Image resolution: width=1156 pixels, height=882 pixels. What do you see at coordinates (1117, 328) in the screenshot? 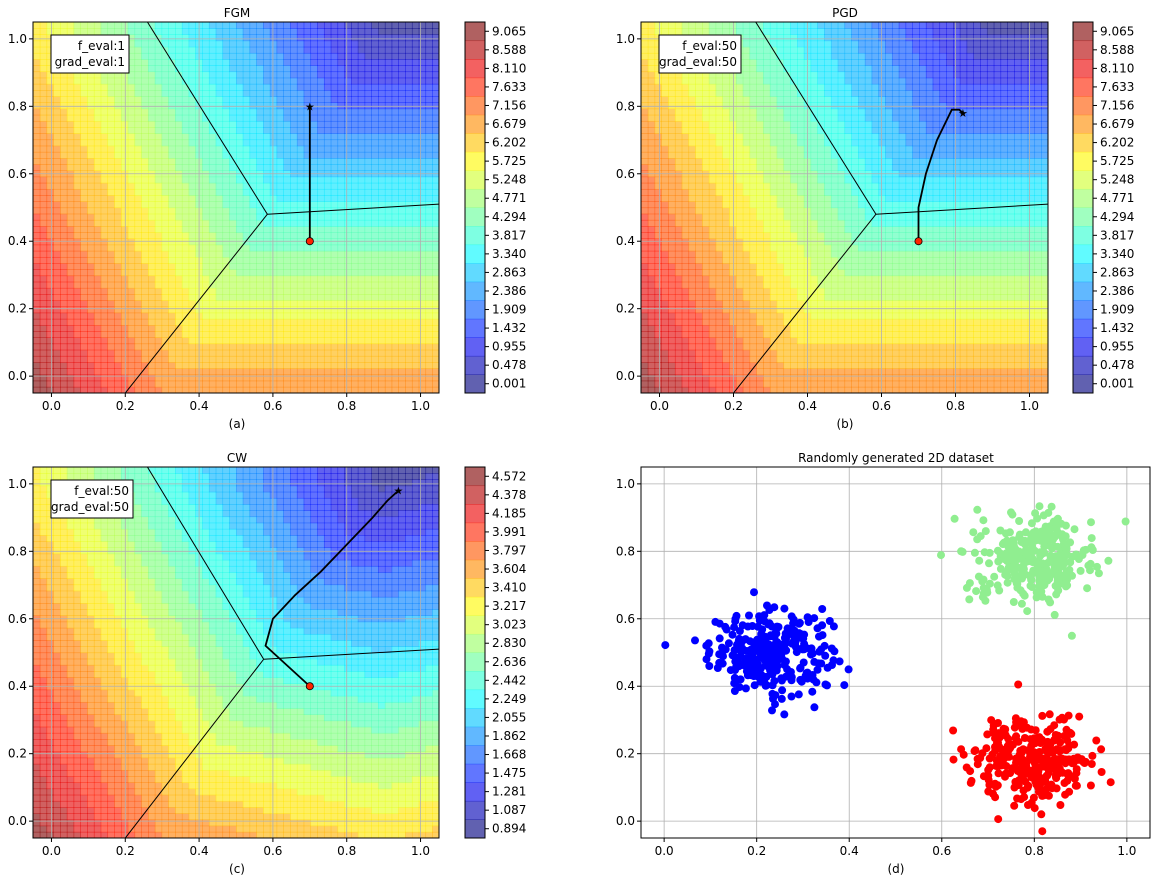
I see `colorbar-tick-label: 1.432` at bounding box center [1117, 328].